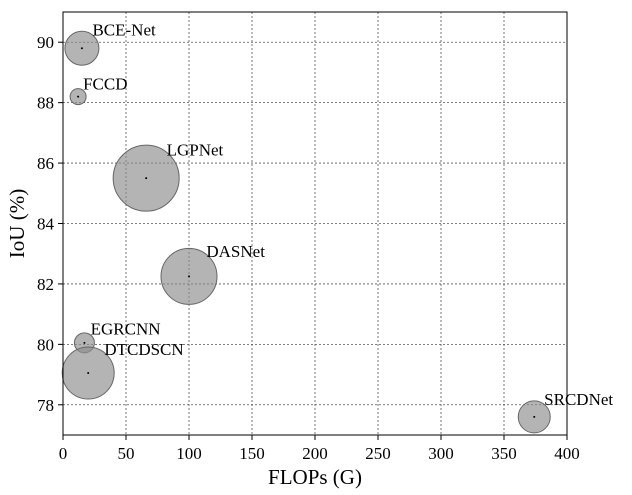 This screenshot has width=632, height=495. What do you see at coordinates (45, 103) in the screenshot?
I see `y-tick-label: 88` at bounding box center [45, 103].